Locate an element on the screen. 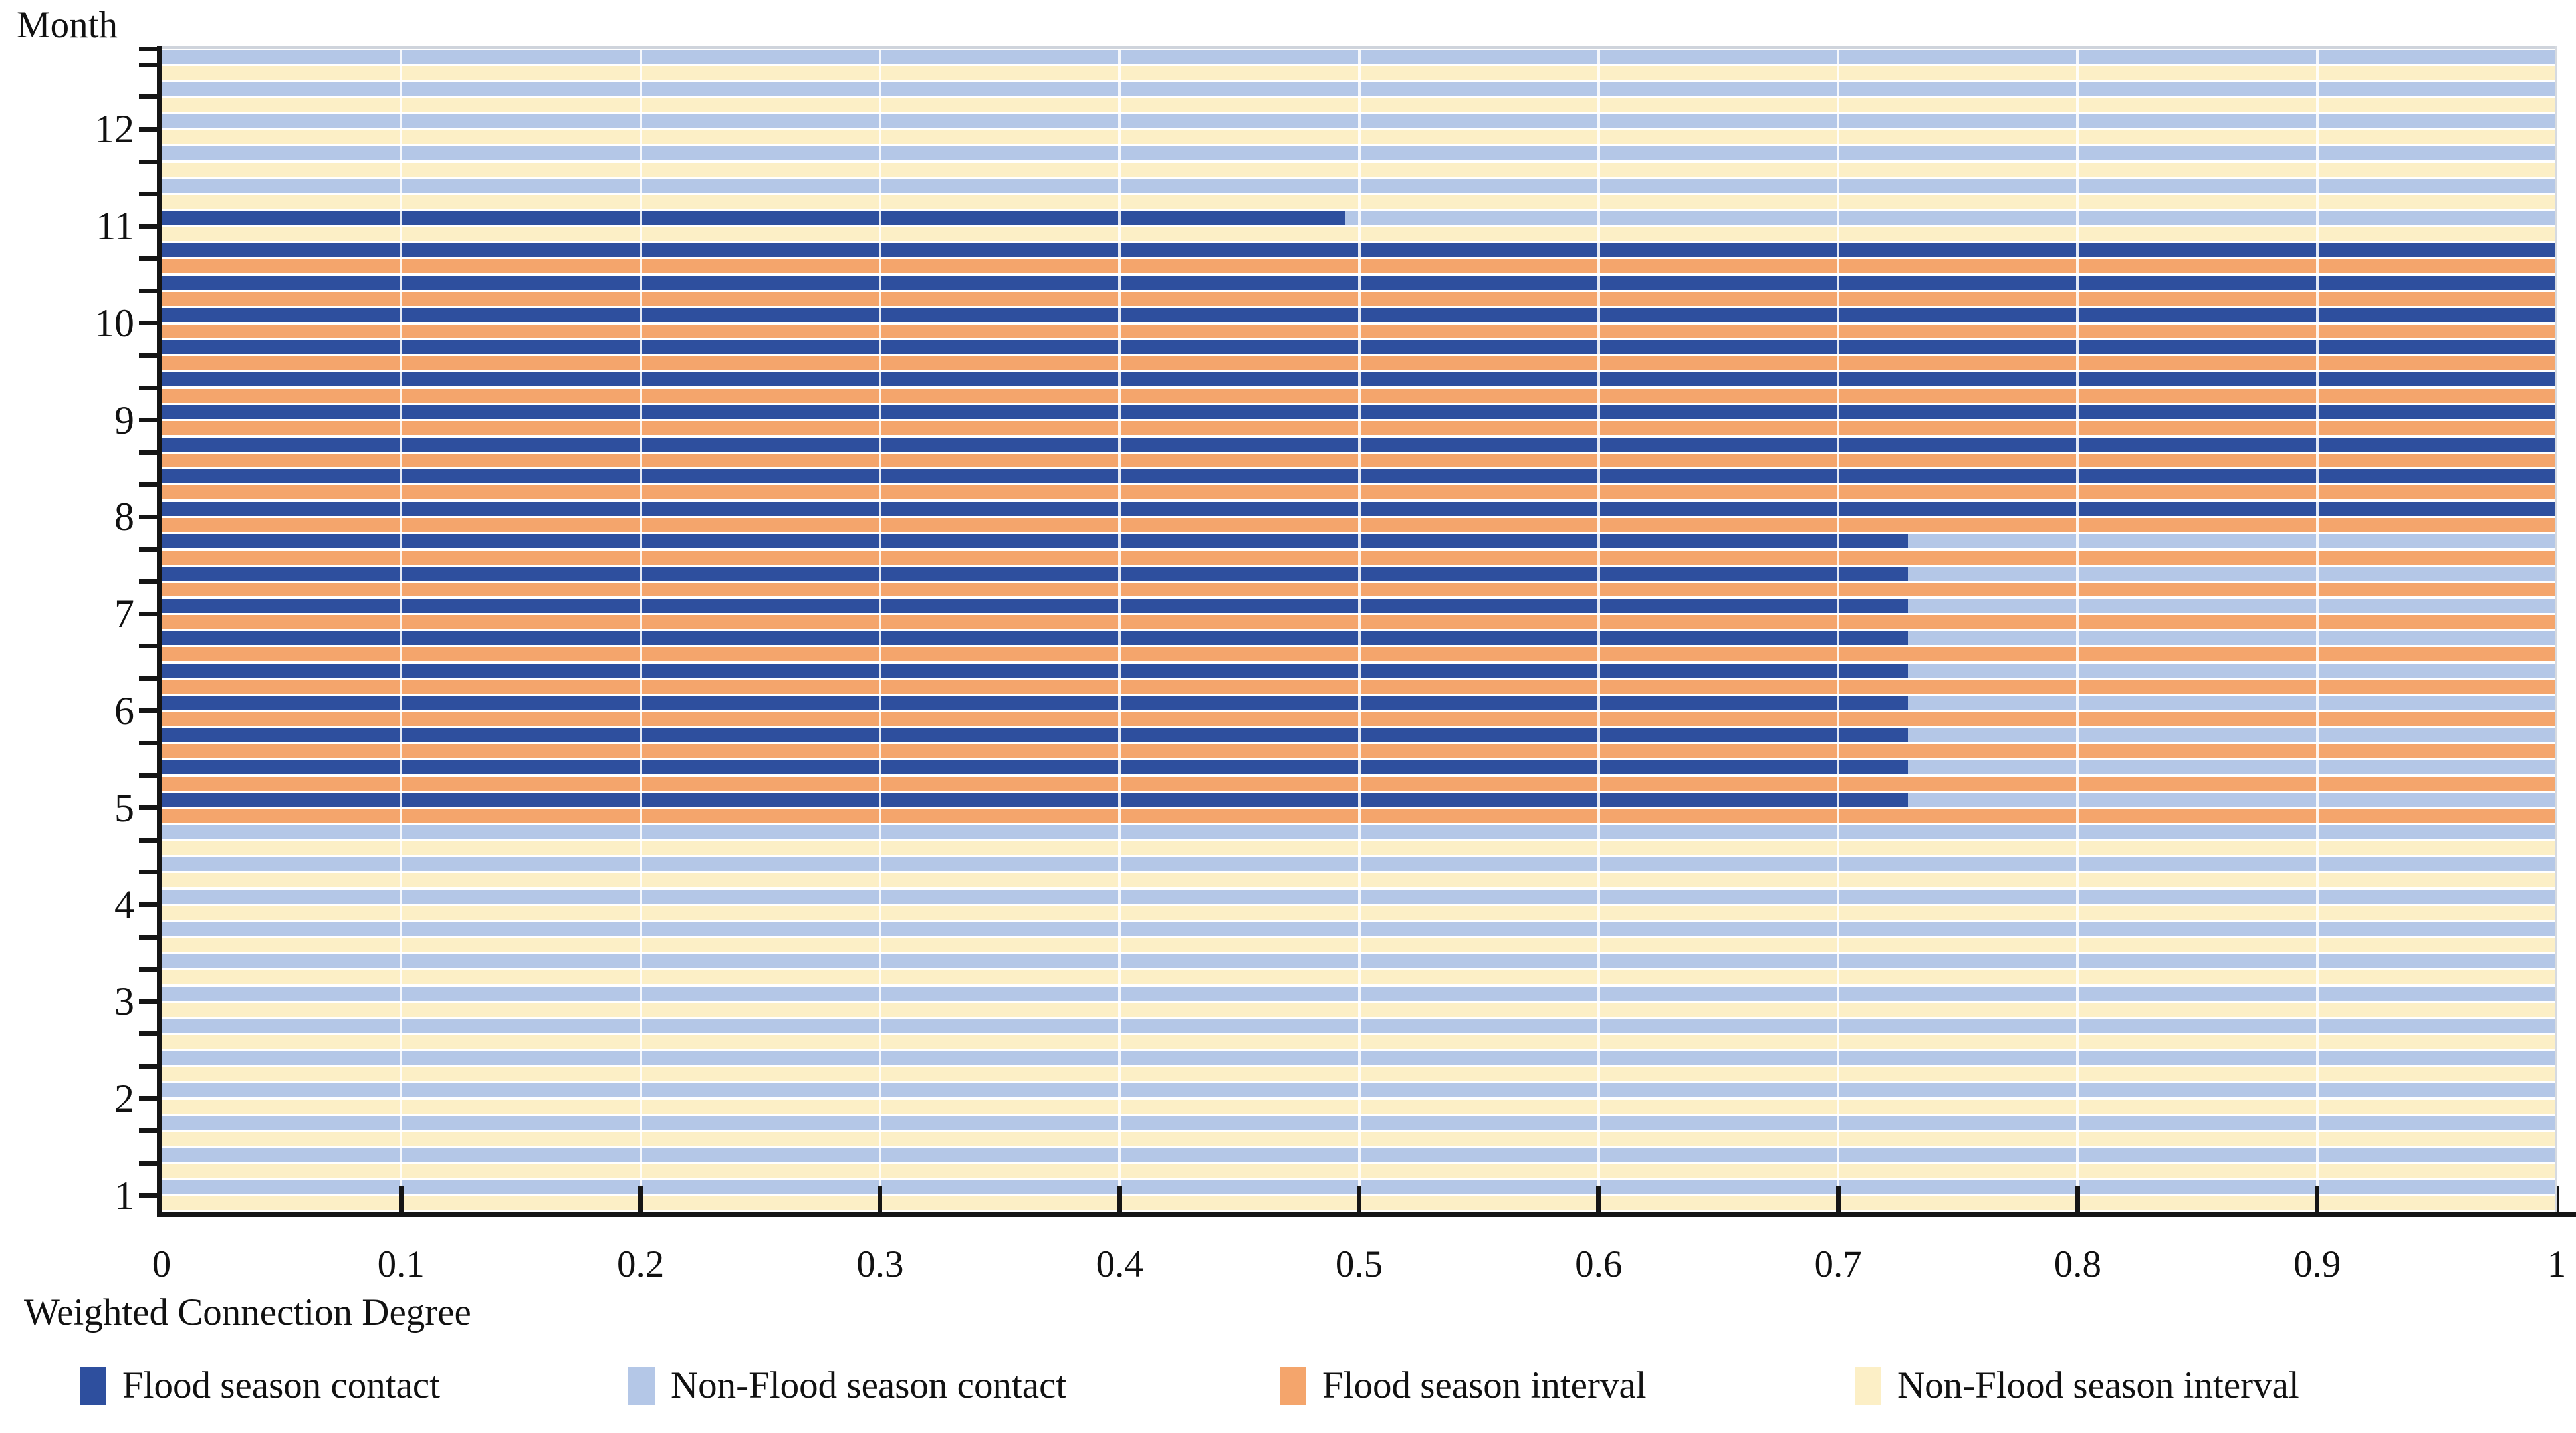  month-label: 12 is located at coordinates (114, 129).